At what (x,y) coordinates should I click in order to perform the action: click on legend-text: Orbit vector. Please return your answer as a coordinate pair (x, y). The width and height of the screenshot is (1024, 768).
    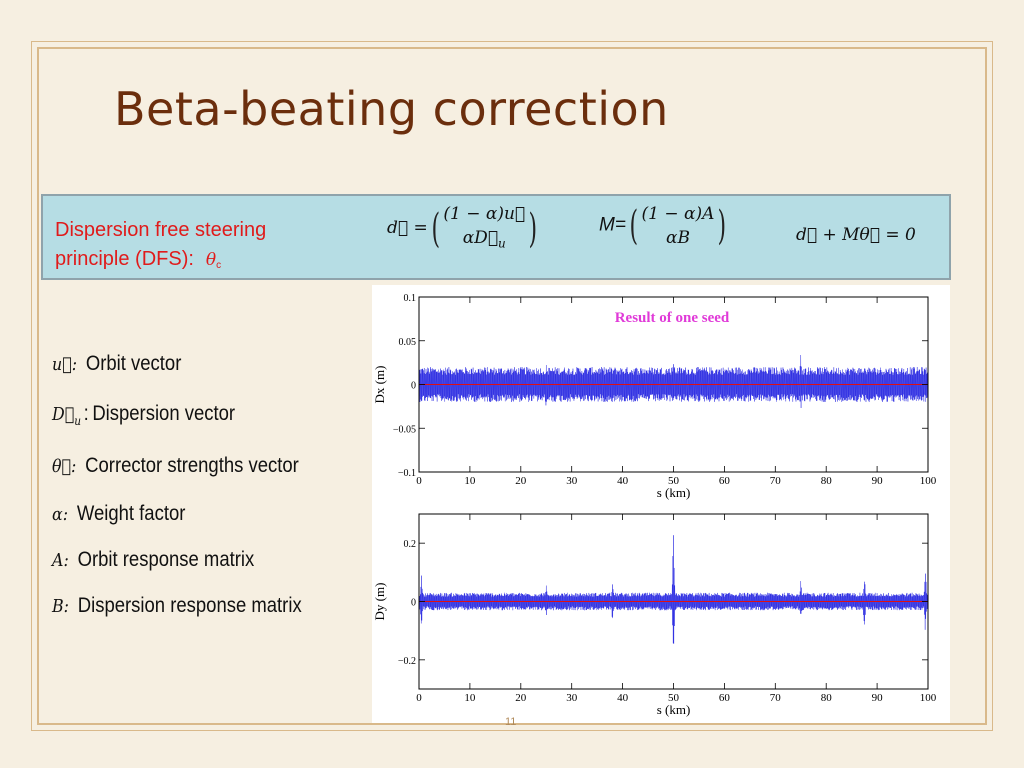
    Looking at the image, I should click on (133, 363).